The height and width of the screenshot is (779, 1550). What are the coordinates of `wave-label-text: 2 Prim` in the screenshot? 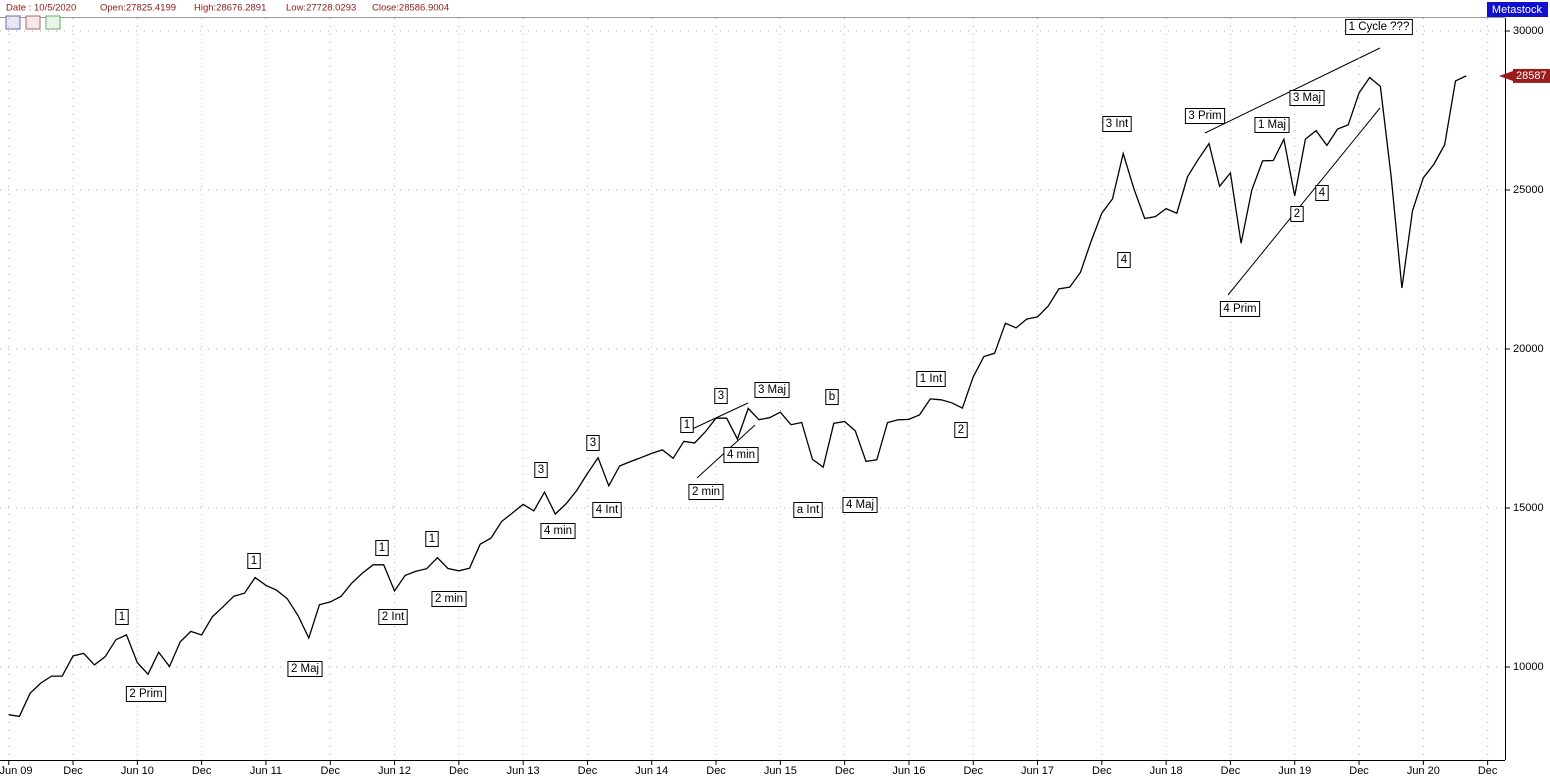 It's located at (145, 694).